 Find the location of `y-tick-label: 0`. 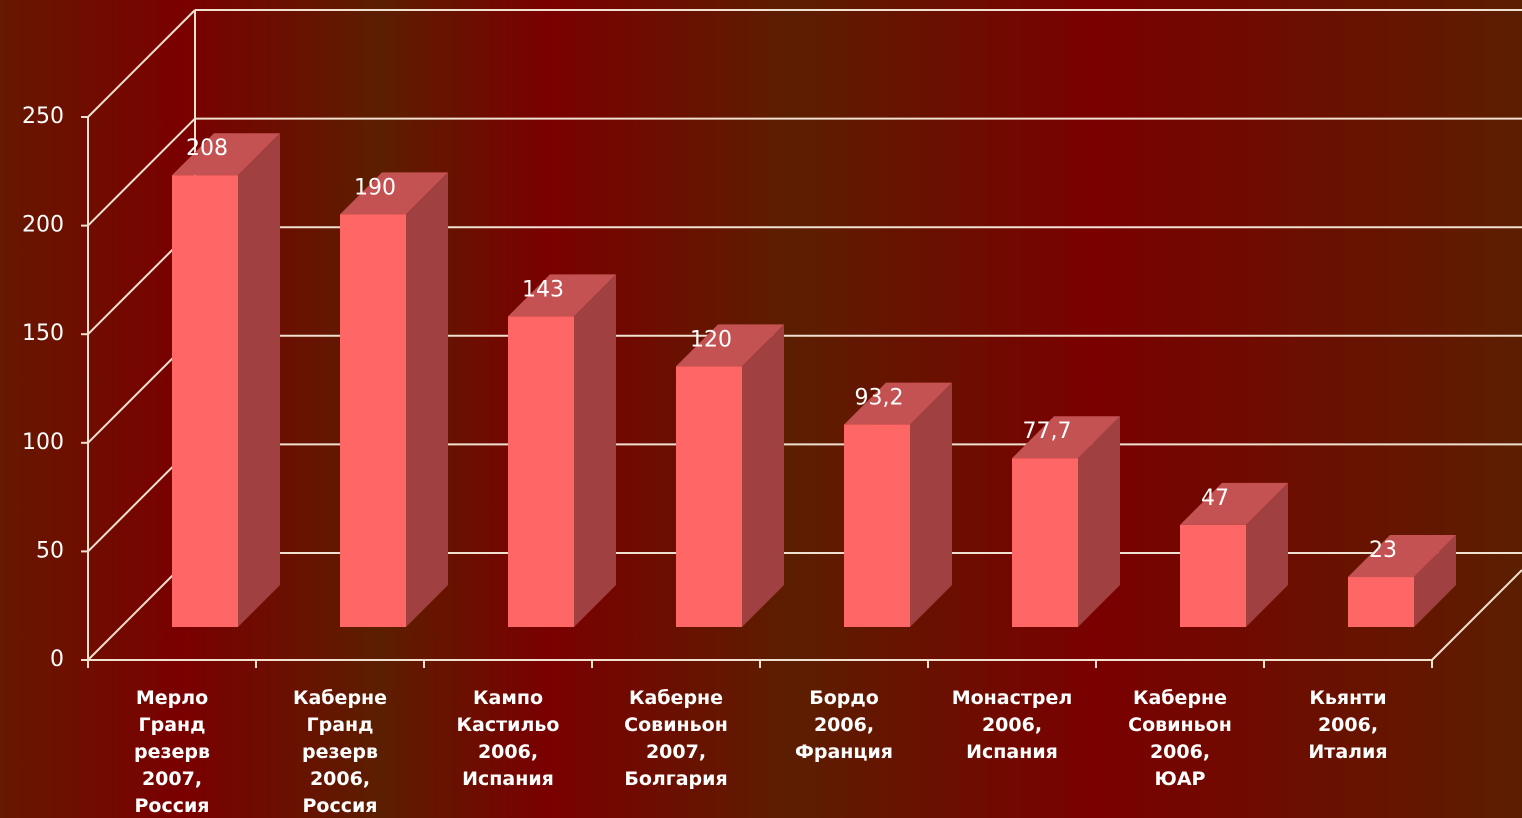

y-tick-label: 0 is located at coordinates (57, 659).